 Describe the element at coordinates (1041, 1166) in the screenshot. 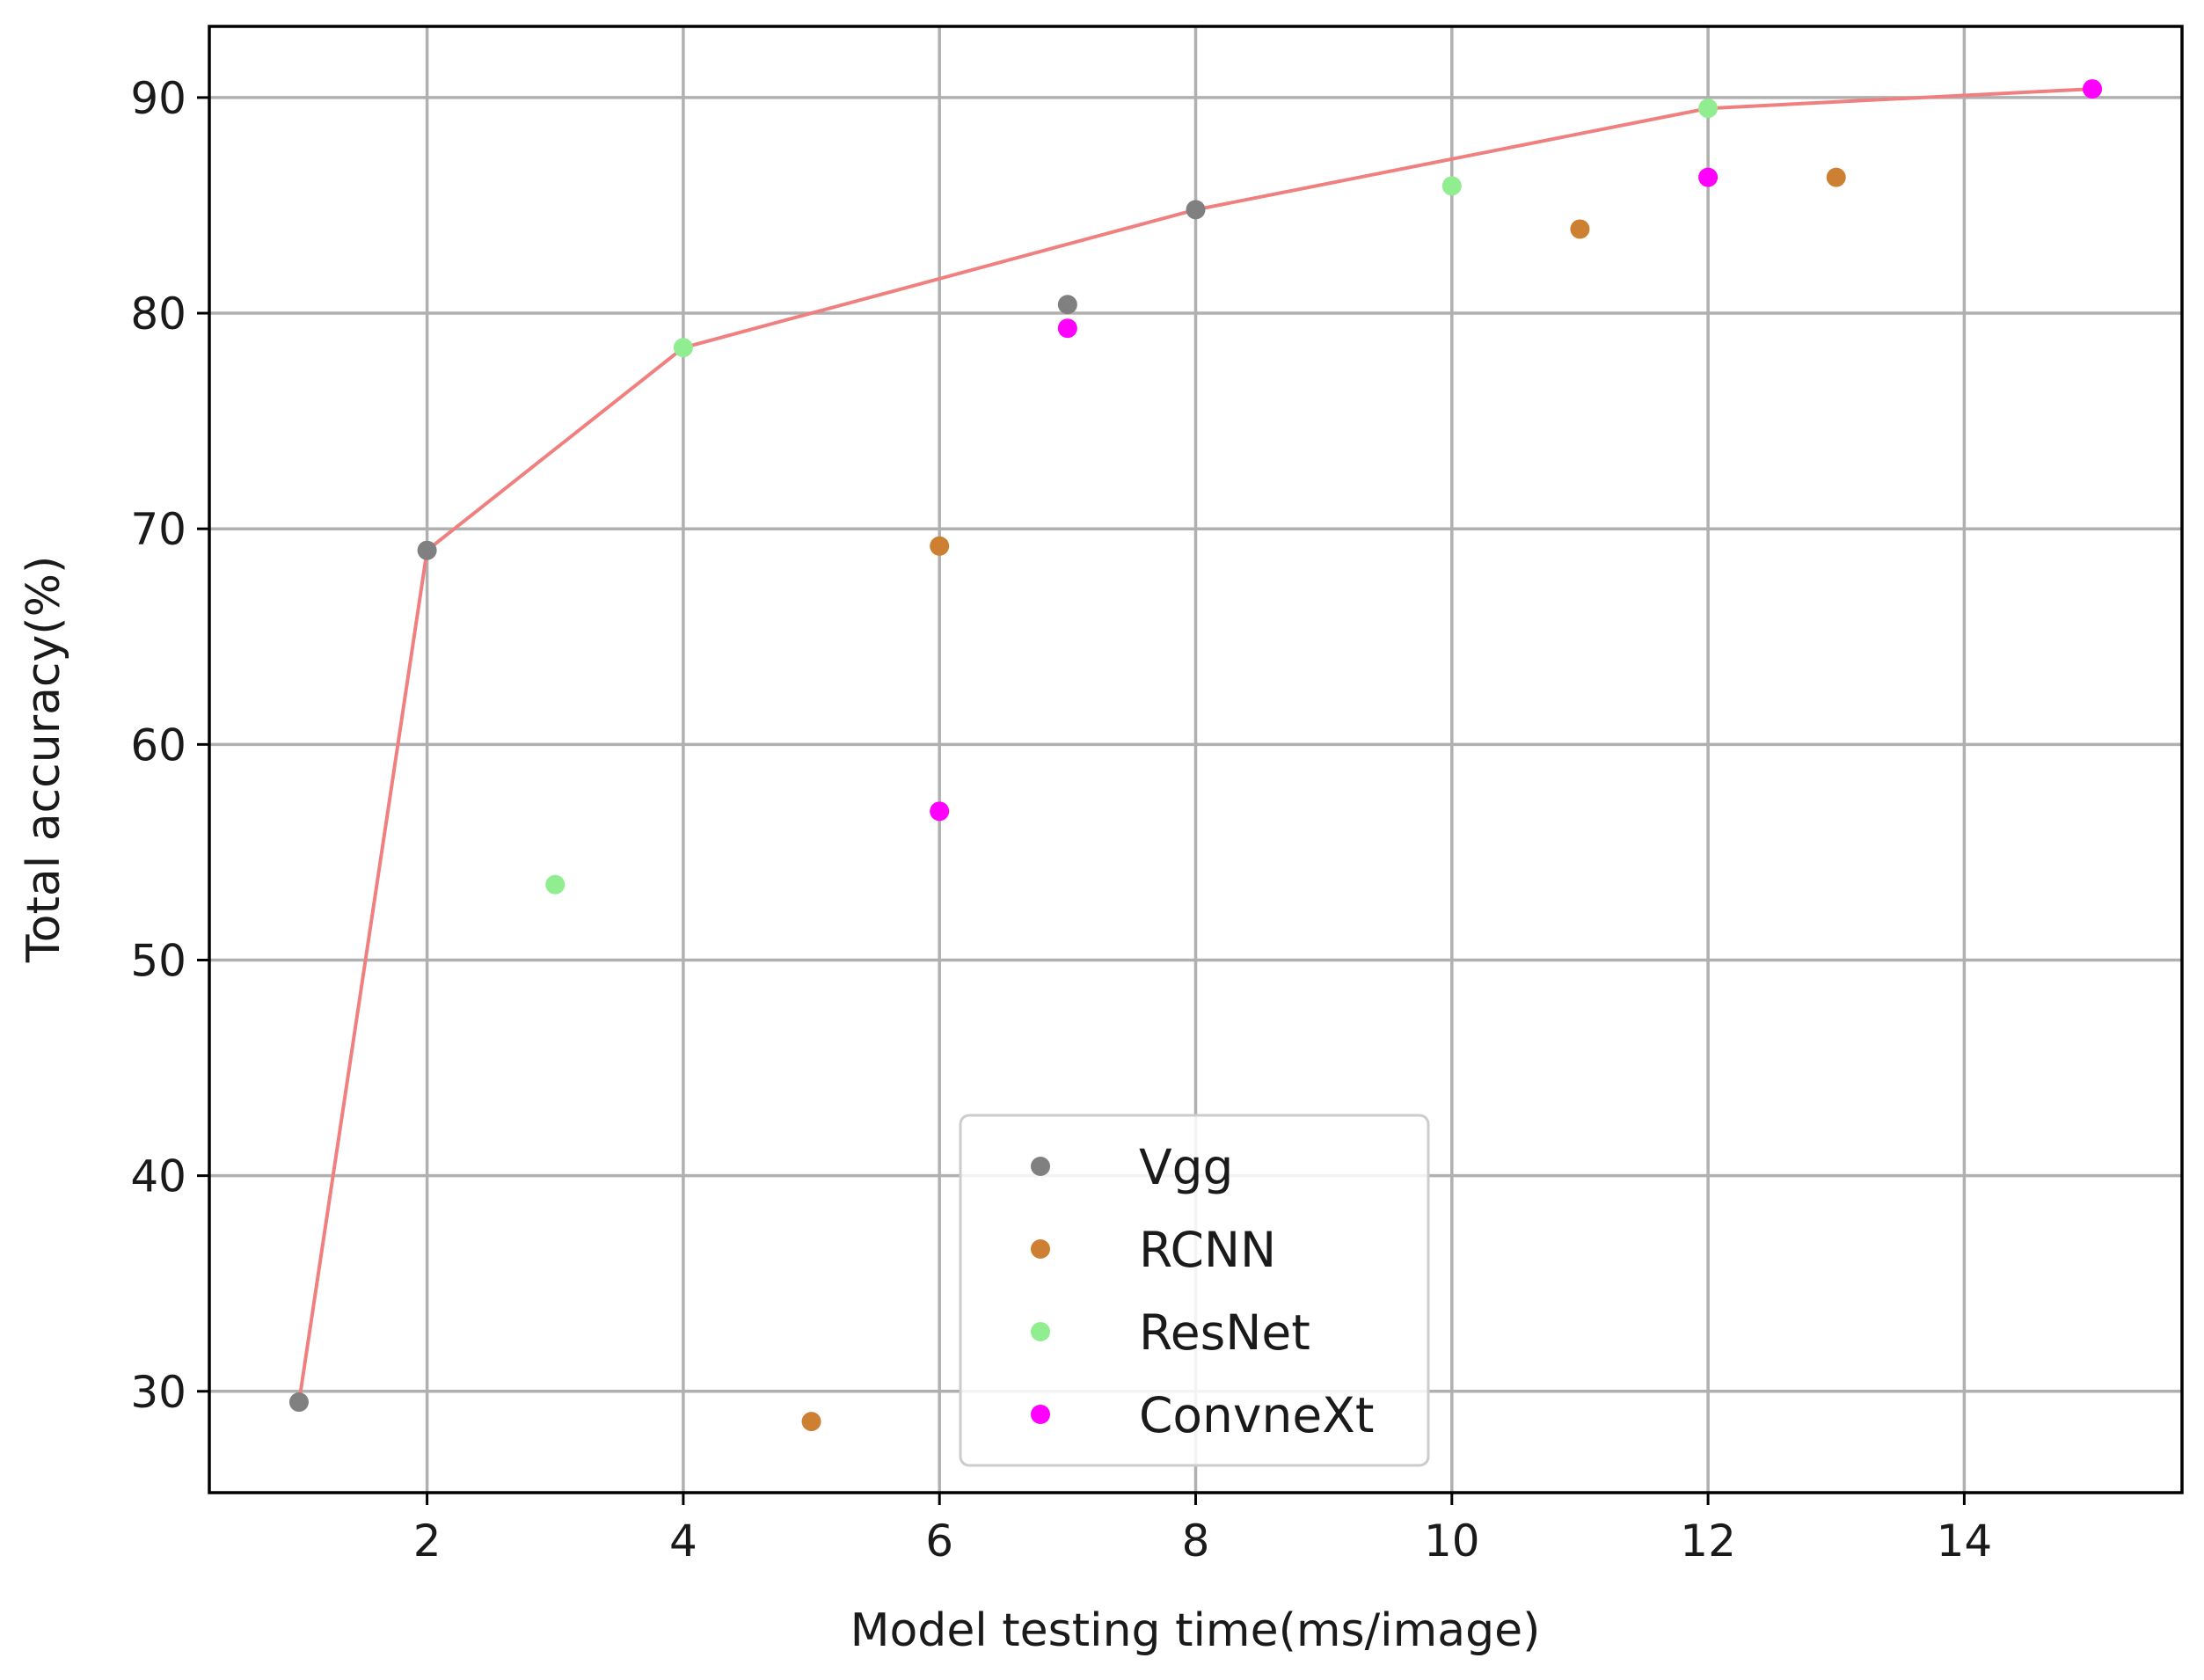

I see `legend-marker-vgg` at that location.